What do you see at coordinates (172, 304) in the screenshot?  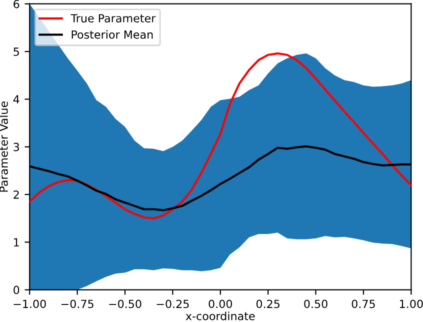 I see `x-tick-label: −0.25` at bounding box center [172, 304].